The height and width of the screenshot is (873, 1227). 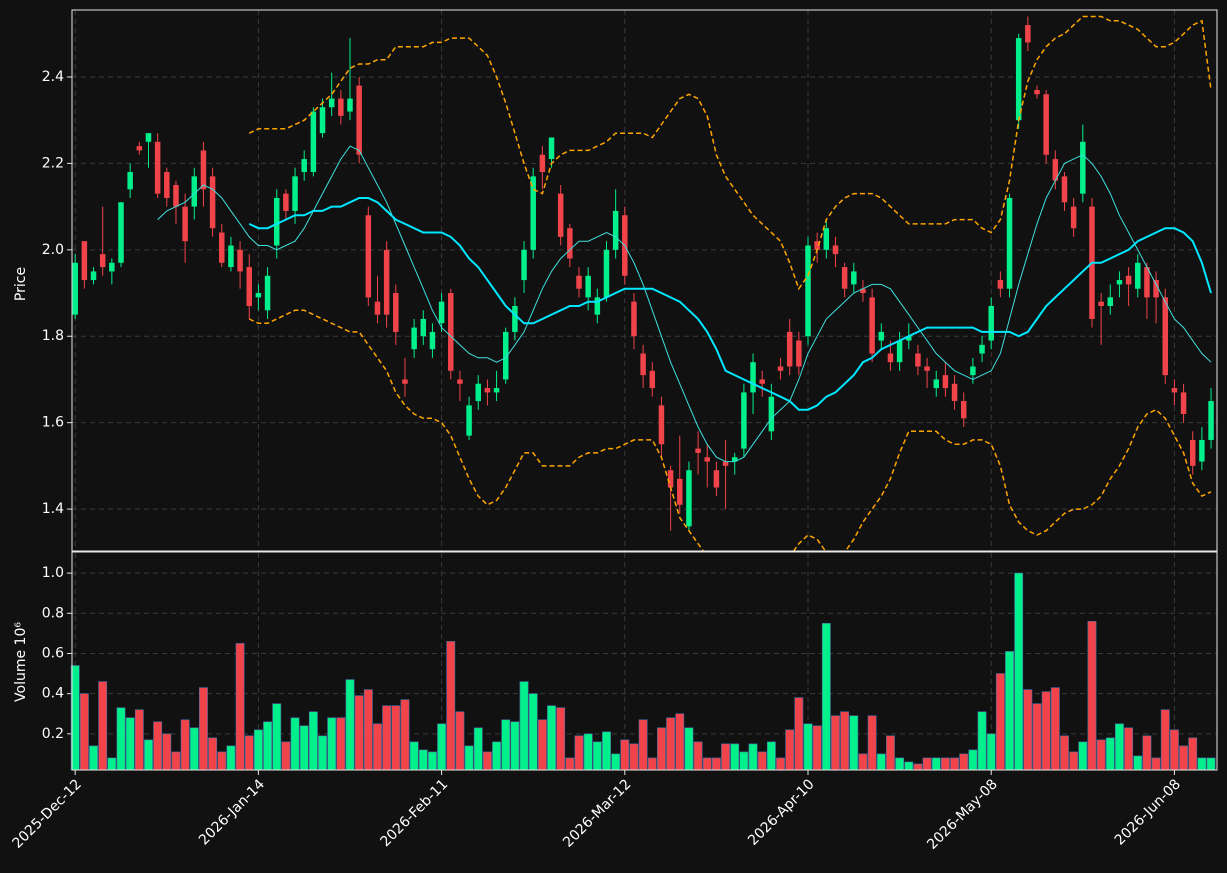 What do you see at coordinates (53, 734) in the screenshot?
I see `y-tick-label: 0.2` at bounding box center [53, 734].